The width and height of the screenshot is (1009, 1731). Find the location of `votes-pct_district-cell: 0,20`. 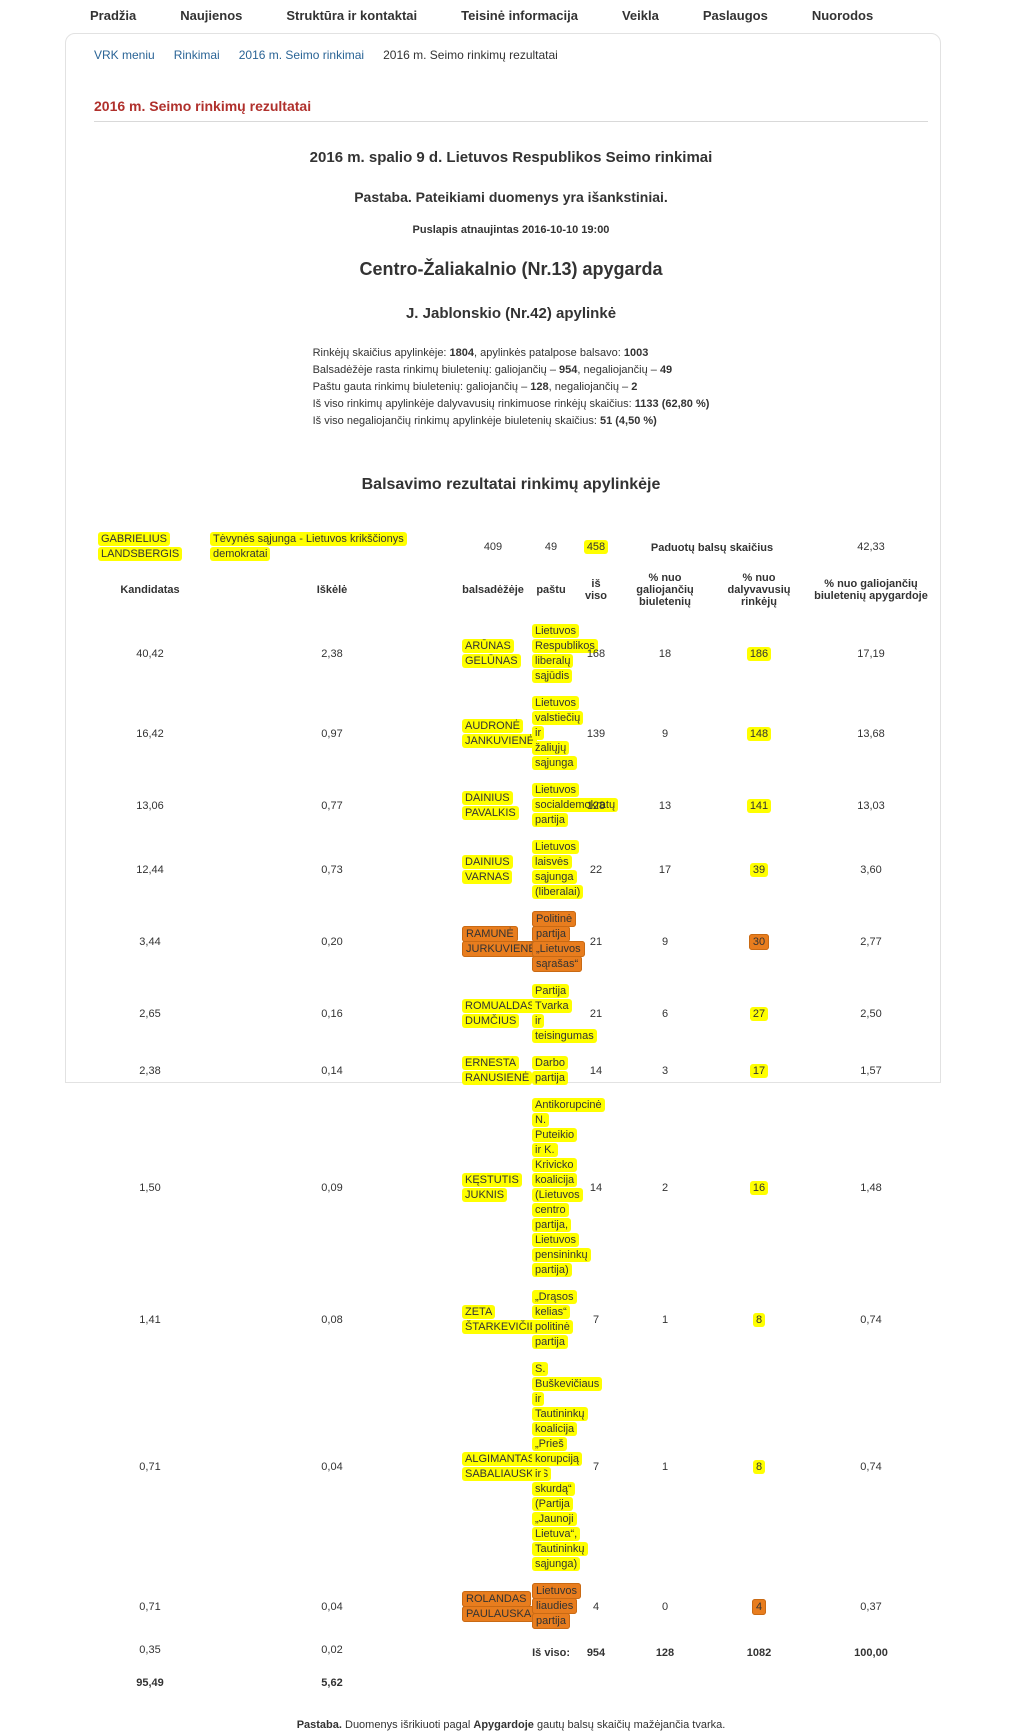

votes-pct_district-cell: 0,20 is located at coordinates (332, 942).